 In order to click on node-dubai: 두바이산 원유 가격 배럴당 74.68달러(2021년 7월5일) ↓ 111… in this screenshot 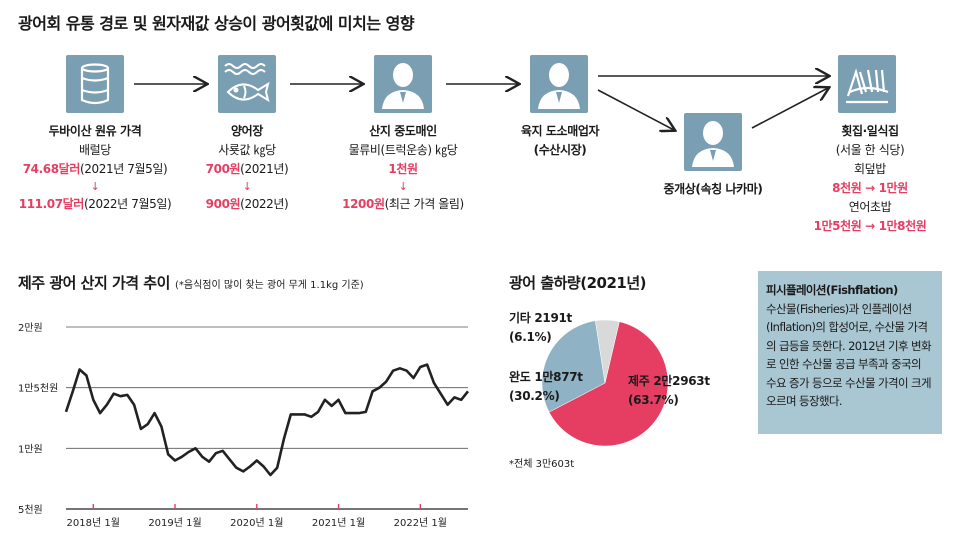, I will do `click(95, 168)`.